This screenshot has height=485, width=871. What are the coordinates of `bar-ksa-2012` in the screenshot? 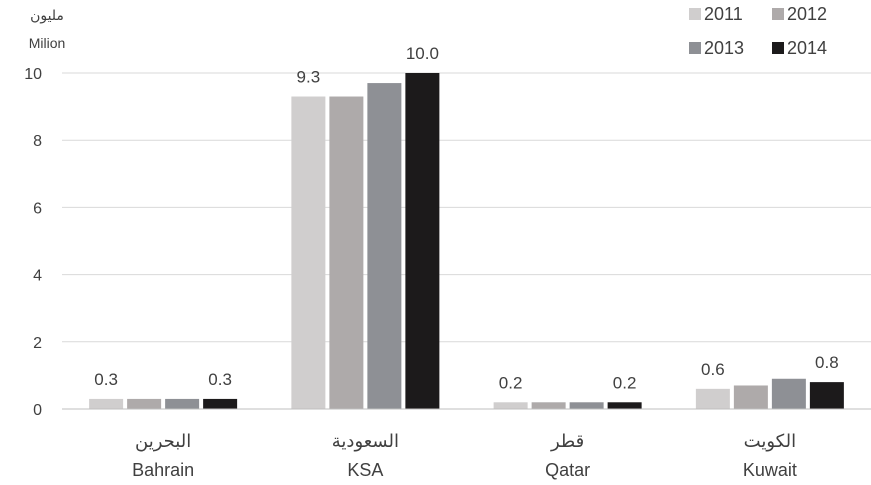 It's located at (346, 253).